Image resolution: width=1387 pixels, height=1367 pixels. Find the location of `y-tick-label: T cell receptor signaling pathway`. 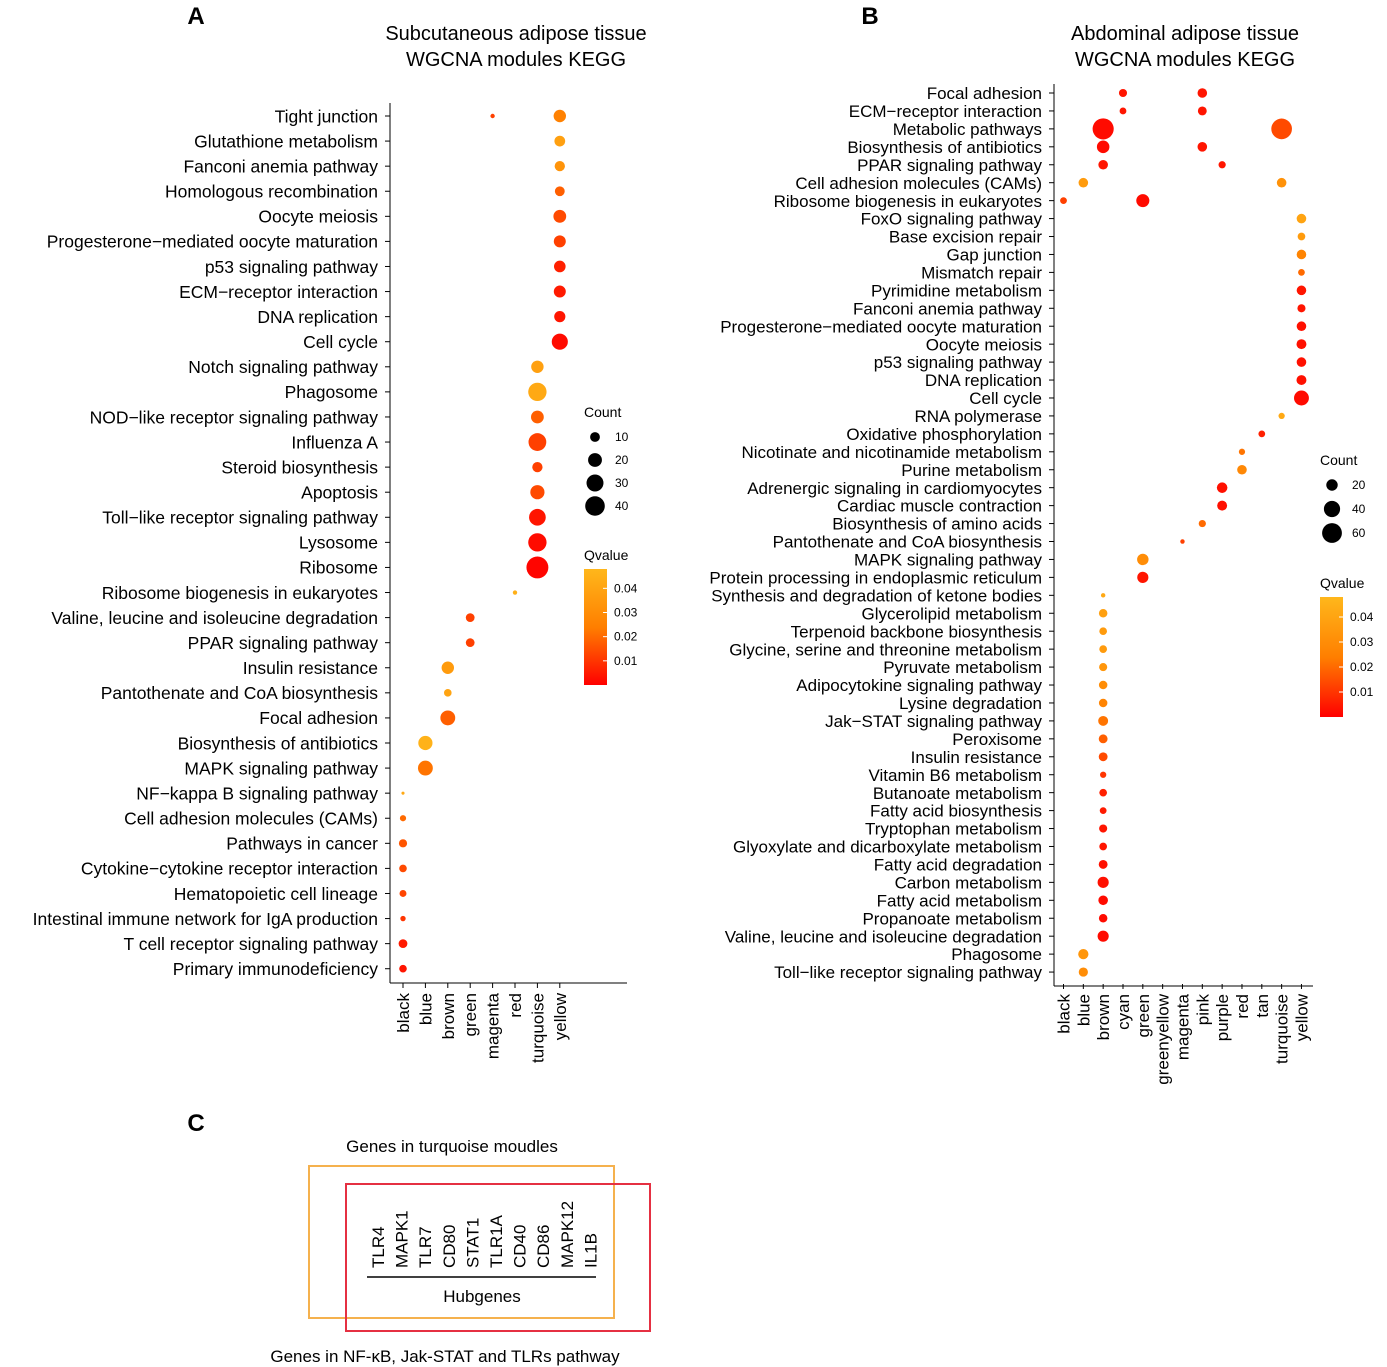

y-tick-label: T cell receptor signaling pathway is located at coordinates (250, 944).